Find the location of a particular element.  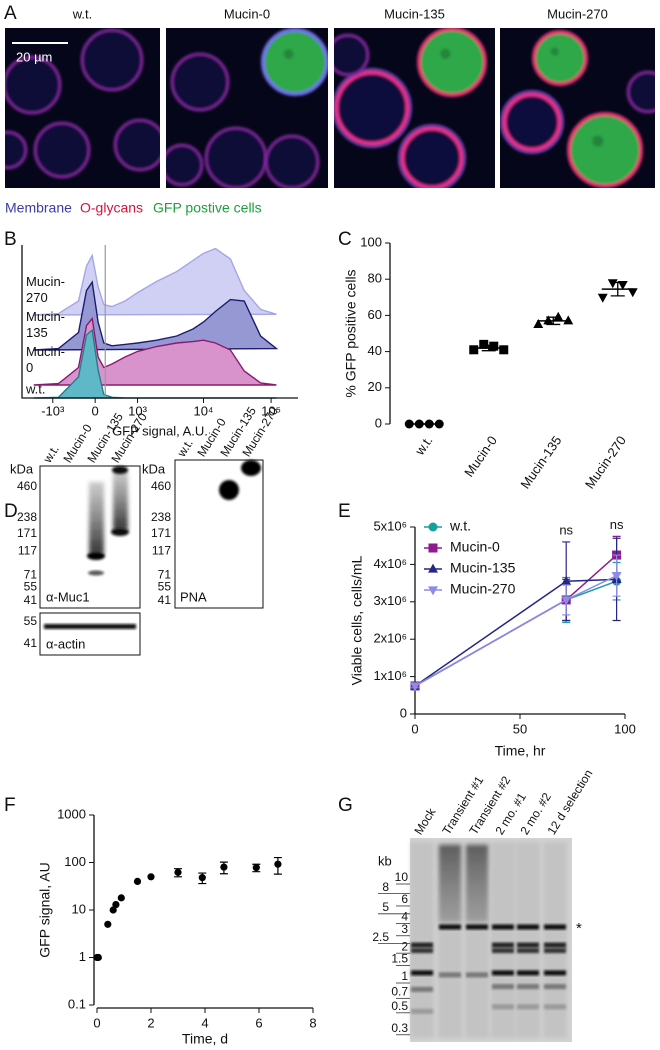

ladder-label: 2 is located at coordinates (404, 946).